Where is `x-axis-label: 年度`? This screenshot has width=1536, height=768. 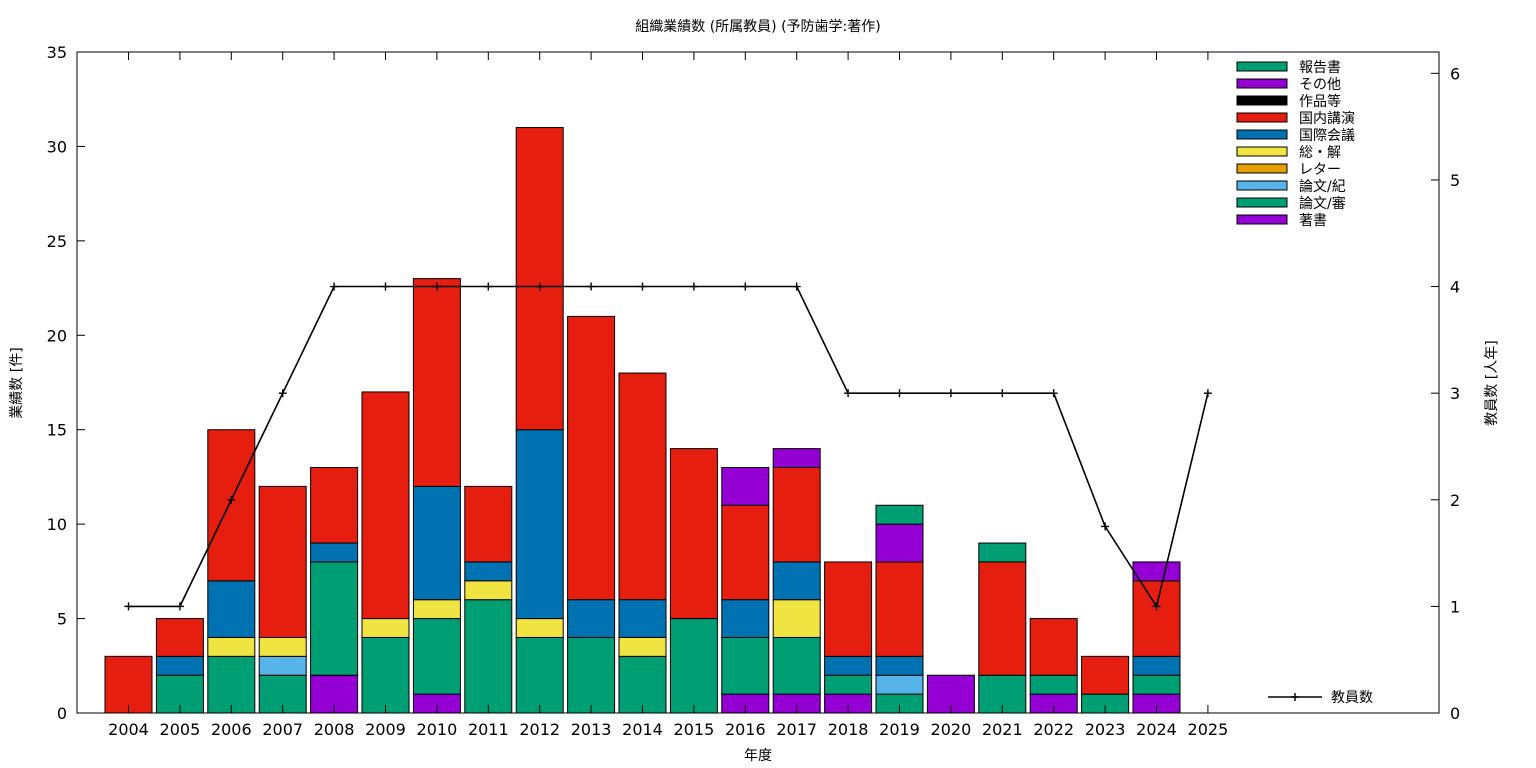 x-axis-label: 年度 is located at coordinates (758, 756).